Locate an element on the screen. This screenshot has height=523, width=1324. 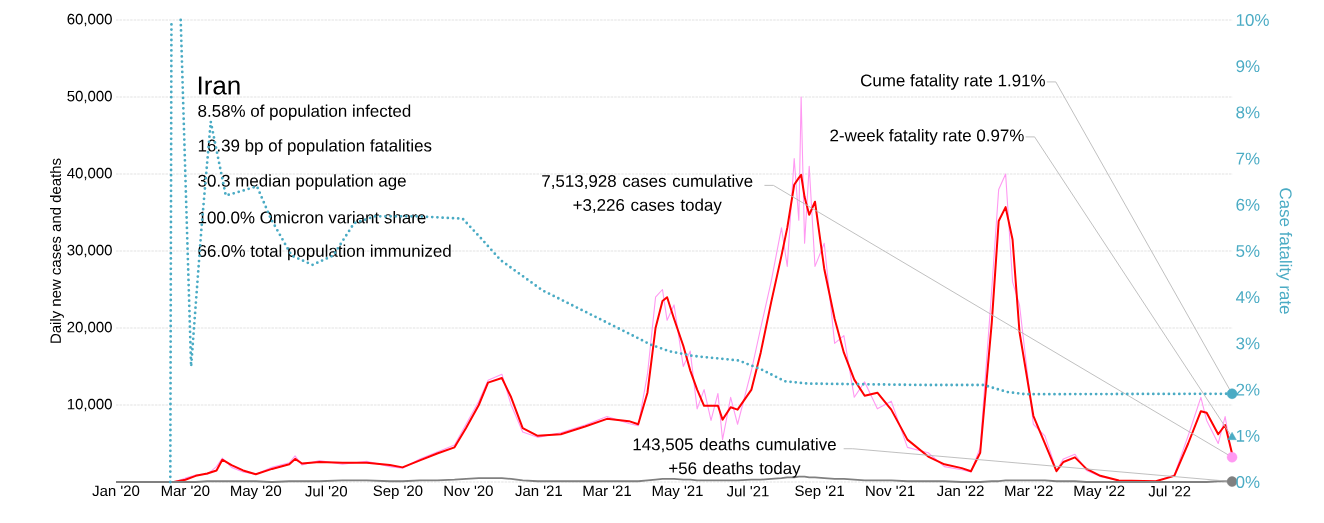
x-tick-label: Mar '21 is located at coordinates (607, 491).